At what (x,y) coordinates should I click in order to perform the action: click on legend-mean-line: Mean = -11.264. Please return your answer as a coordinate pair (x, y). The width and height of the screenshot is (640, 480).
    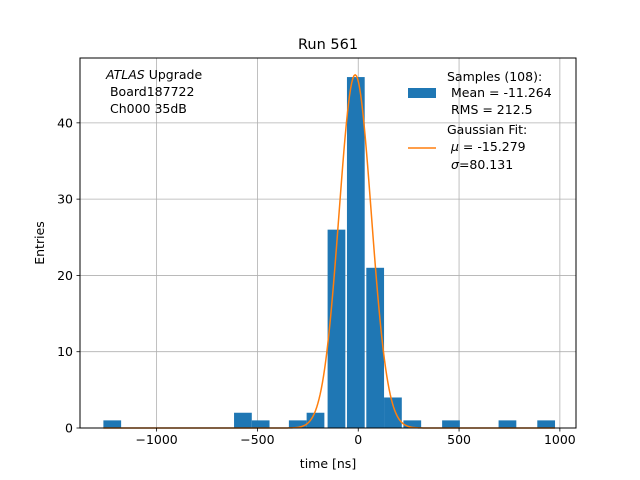
    Looking at the image, I should click on (499, 92).